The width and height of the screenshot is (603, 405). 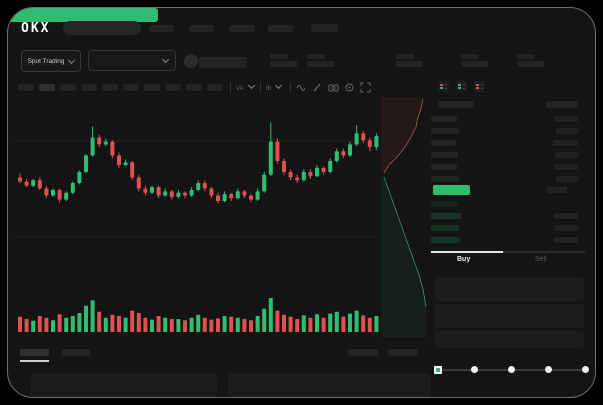 I want to click on last-price-badge, so click(x=451, y=190).